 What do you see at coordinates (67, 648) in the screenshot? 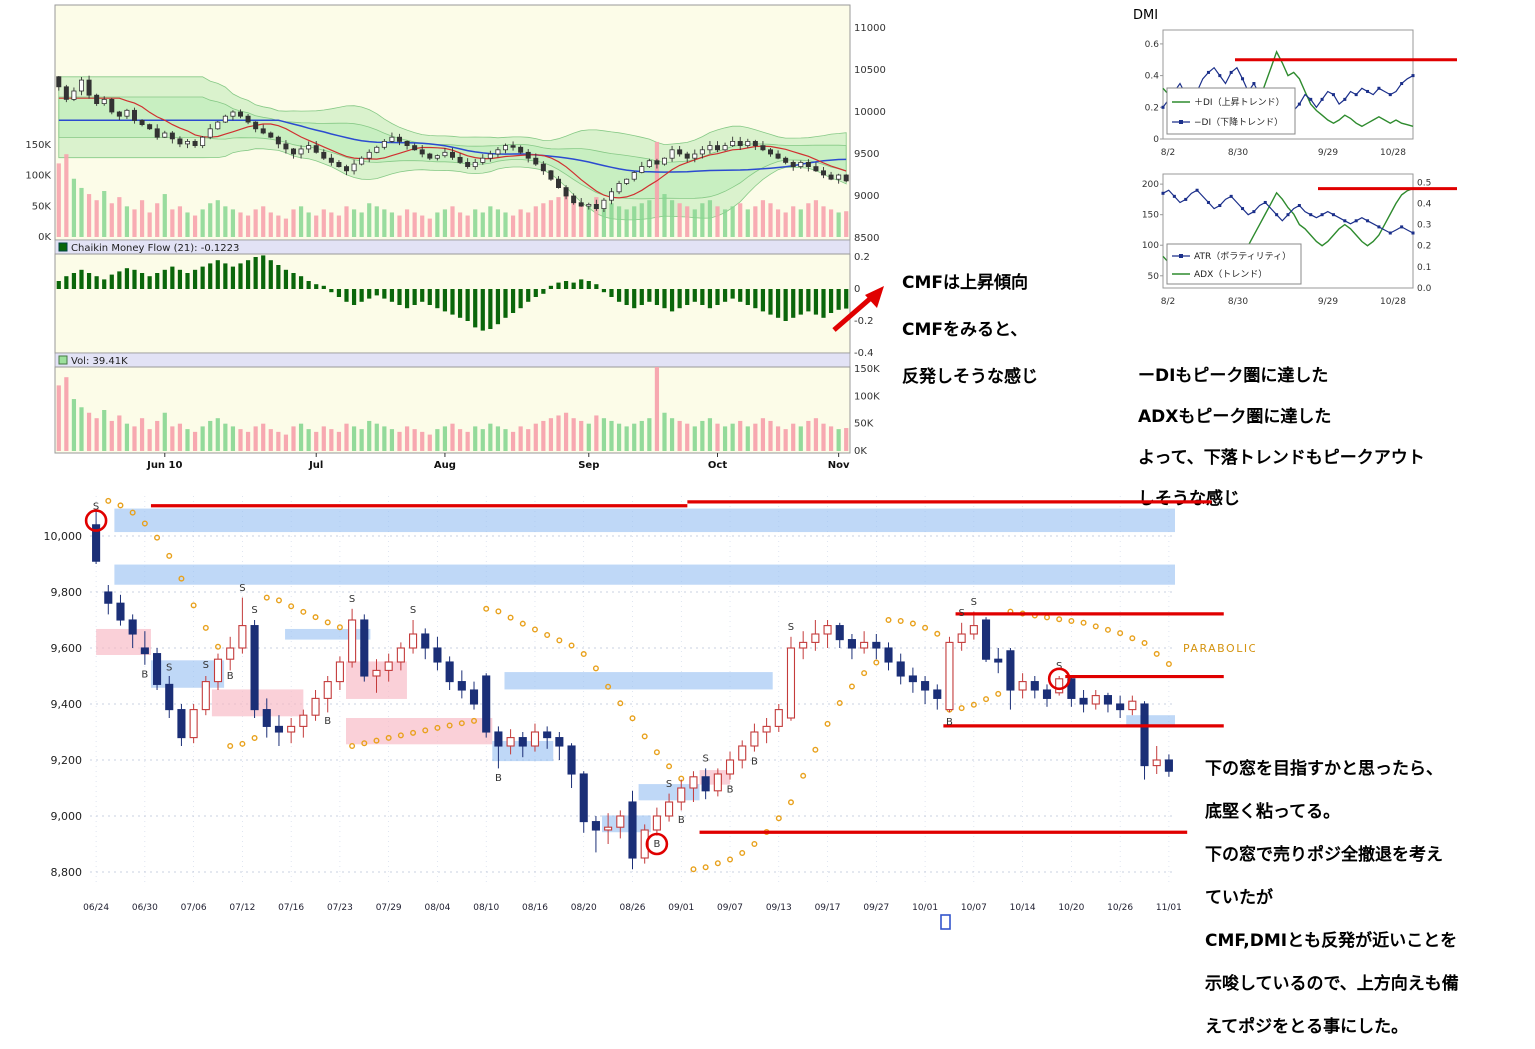
I see `svg-text: 9,600` at bounding box center [67, 648].